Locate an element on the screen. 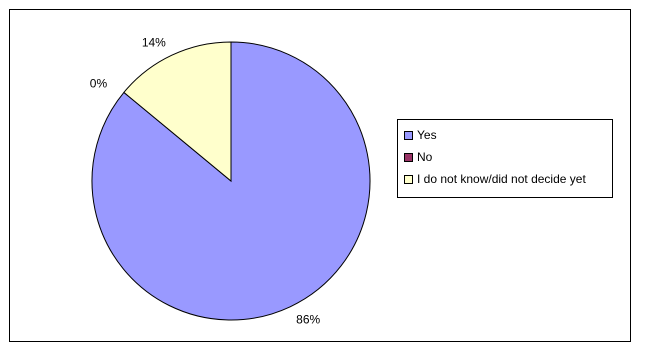  legend-swatch-no is located at coordinates (408, 157).